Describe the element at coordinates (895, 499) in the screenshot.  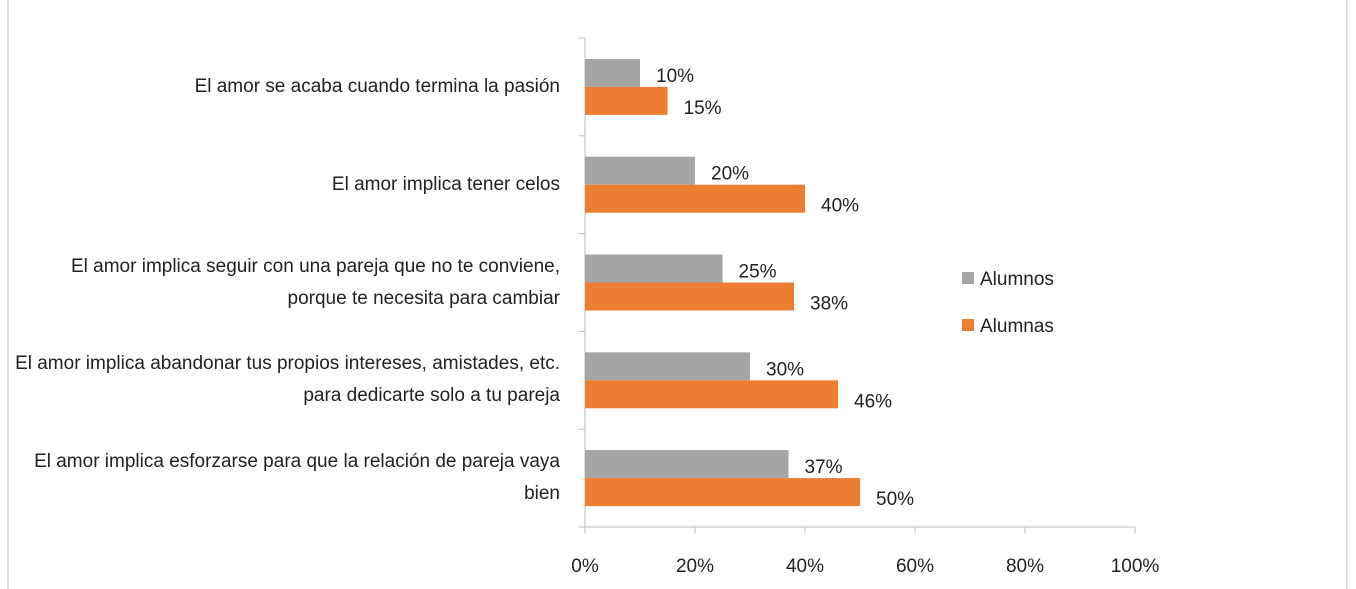
I see `data-label: 50%` at that location.